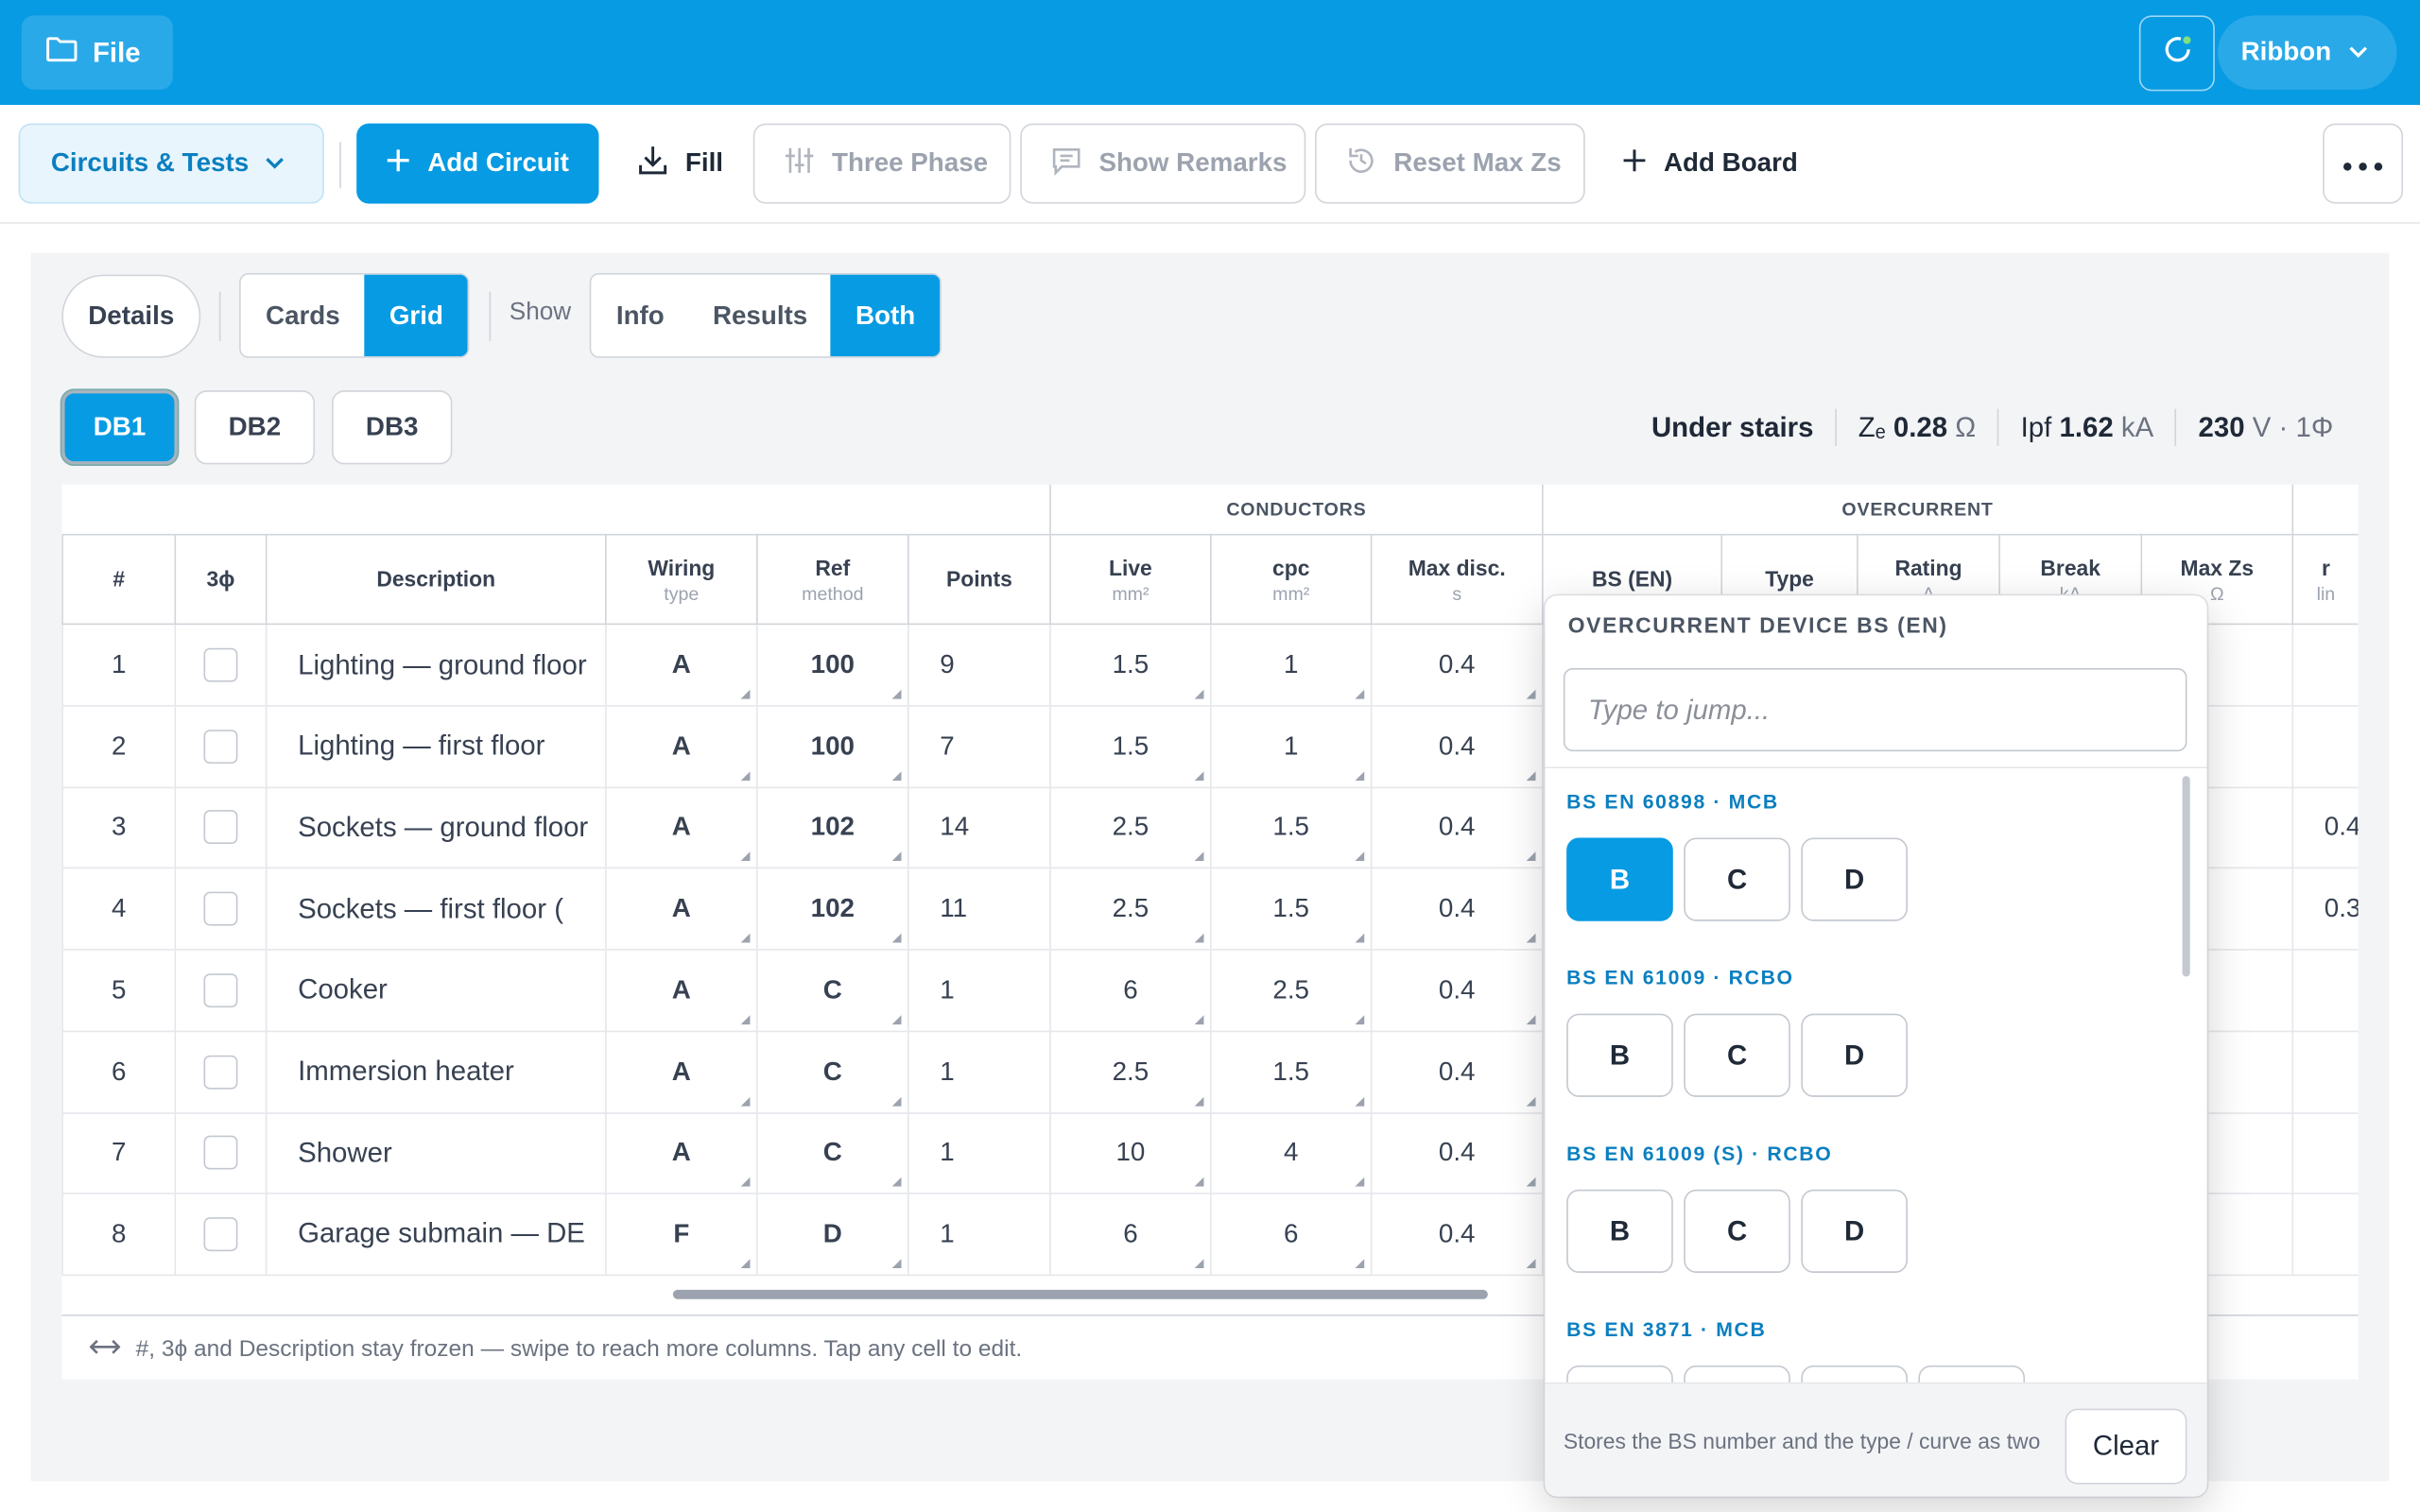  What do you see at coordinates (2363, 163) in the screenshot?
I see `more-options-button` at bounding box center [2363, 163].